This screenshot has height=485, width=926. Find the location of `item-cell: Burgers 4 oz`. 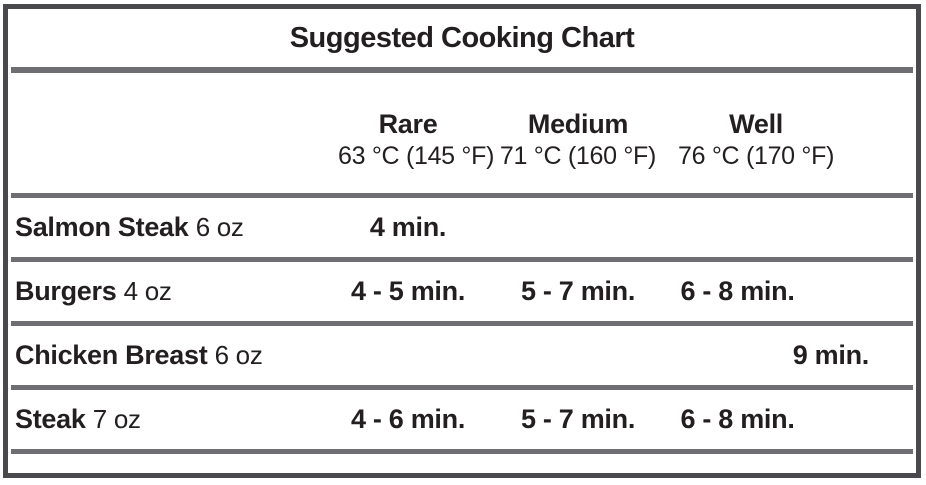

item-cell: Burgers 4 oz is located at coordinates (173, 291).